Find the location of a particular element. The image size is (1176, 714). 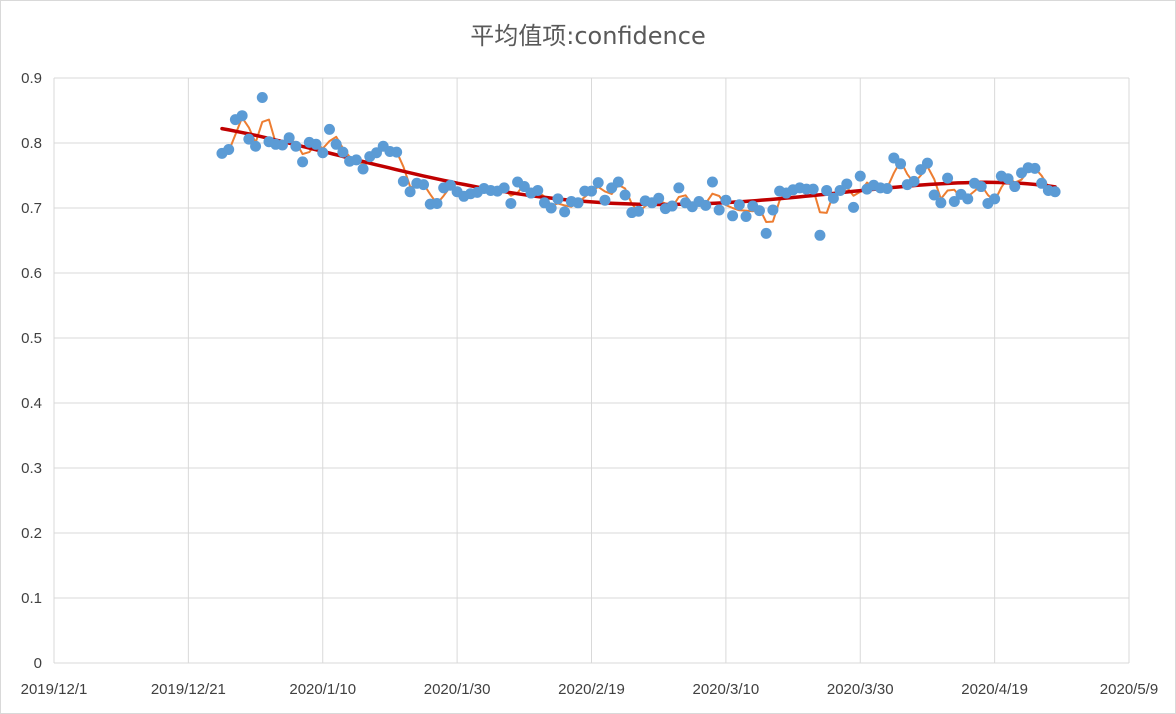

y-tick-label: 0.9 is located at coordinates (31, 78).